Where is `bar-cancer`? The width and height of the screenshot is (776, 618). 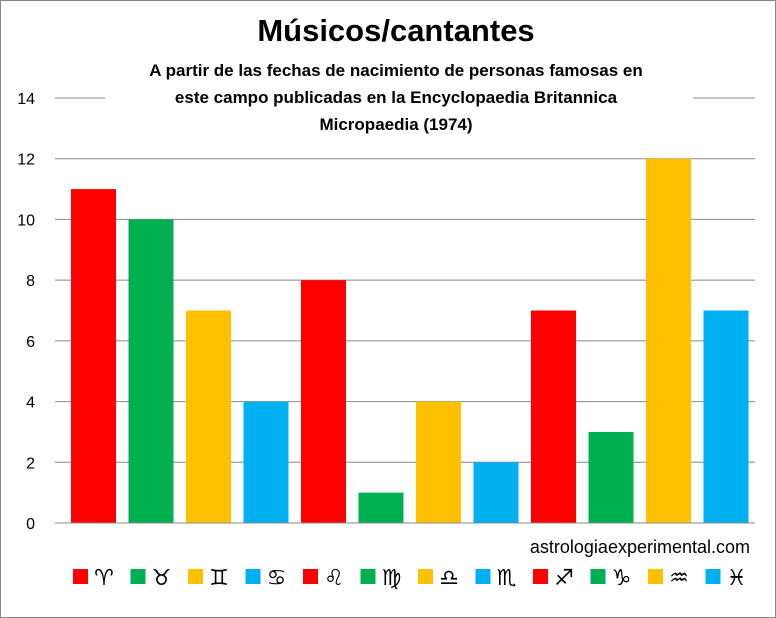
bar-cancer is located at coordinates (266, 462).